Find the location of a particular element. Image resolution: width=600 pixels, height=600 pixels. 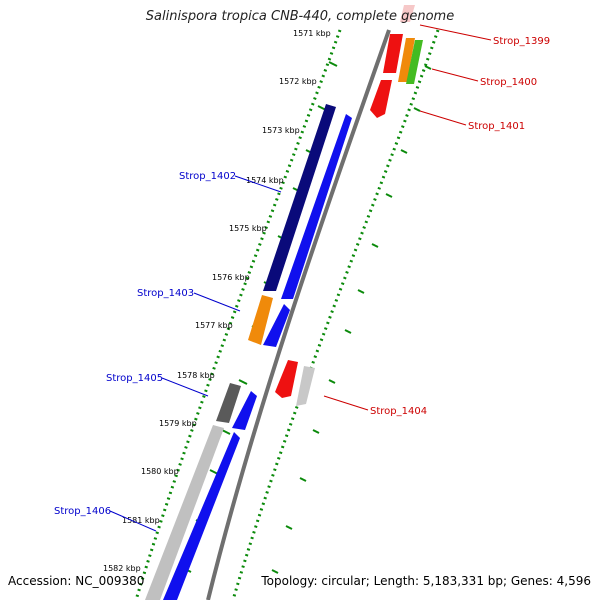

gene-strop-1404-gray is located at coordinates (305, 386).